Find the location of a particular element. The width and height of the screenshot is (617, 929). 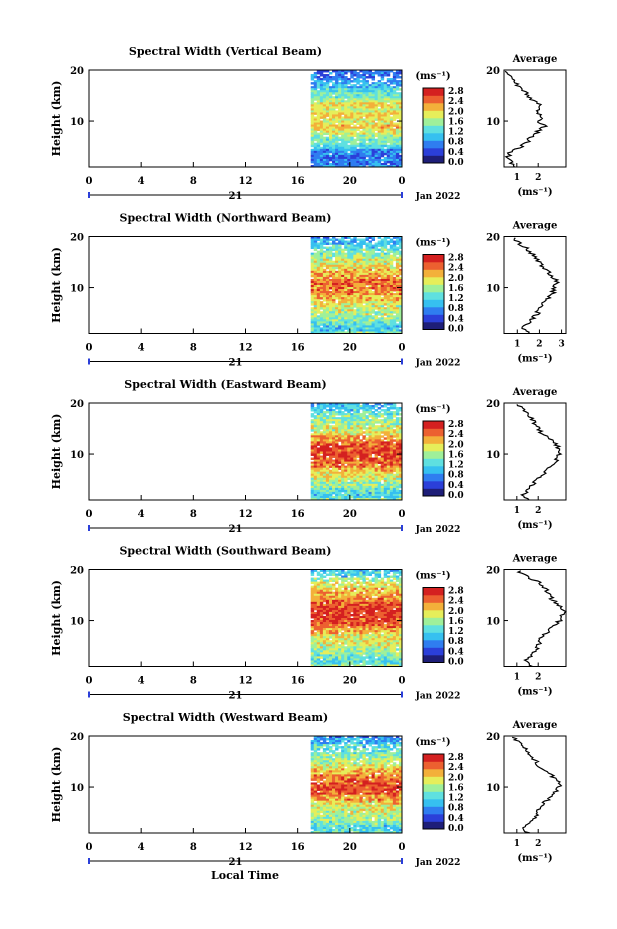

x-tick-label: 8 is located at coordinates (193, 514).